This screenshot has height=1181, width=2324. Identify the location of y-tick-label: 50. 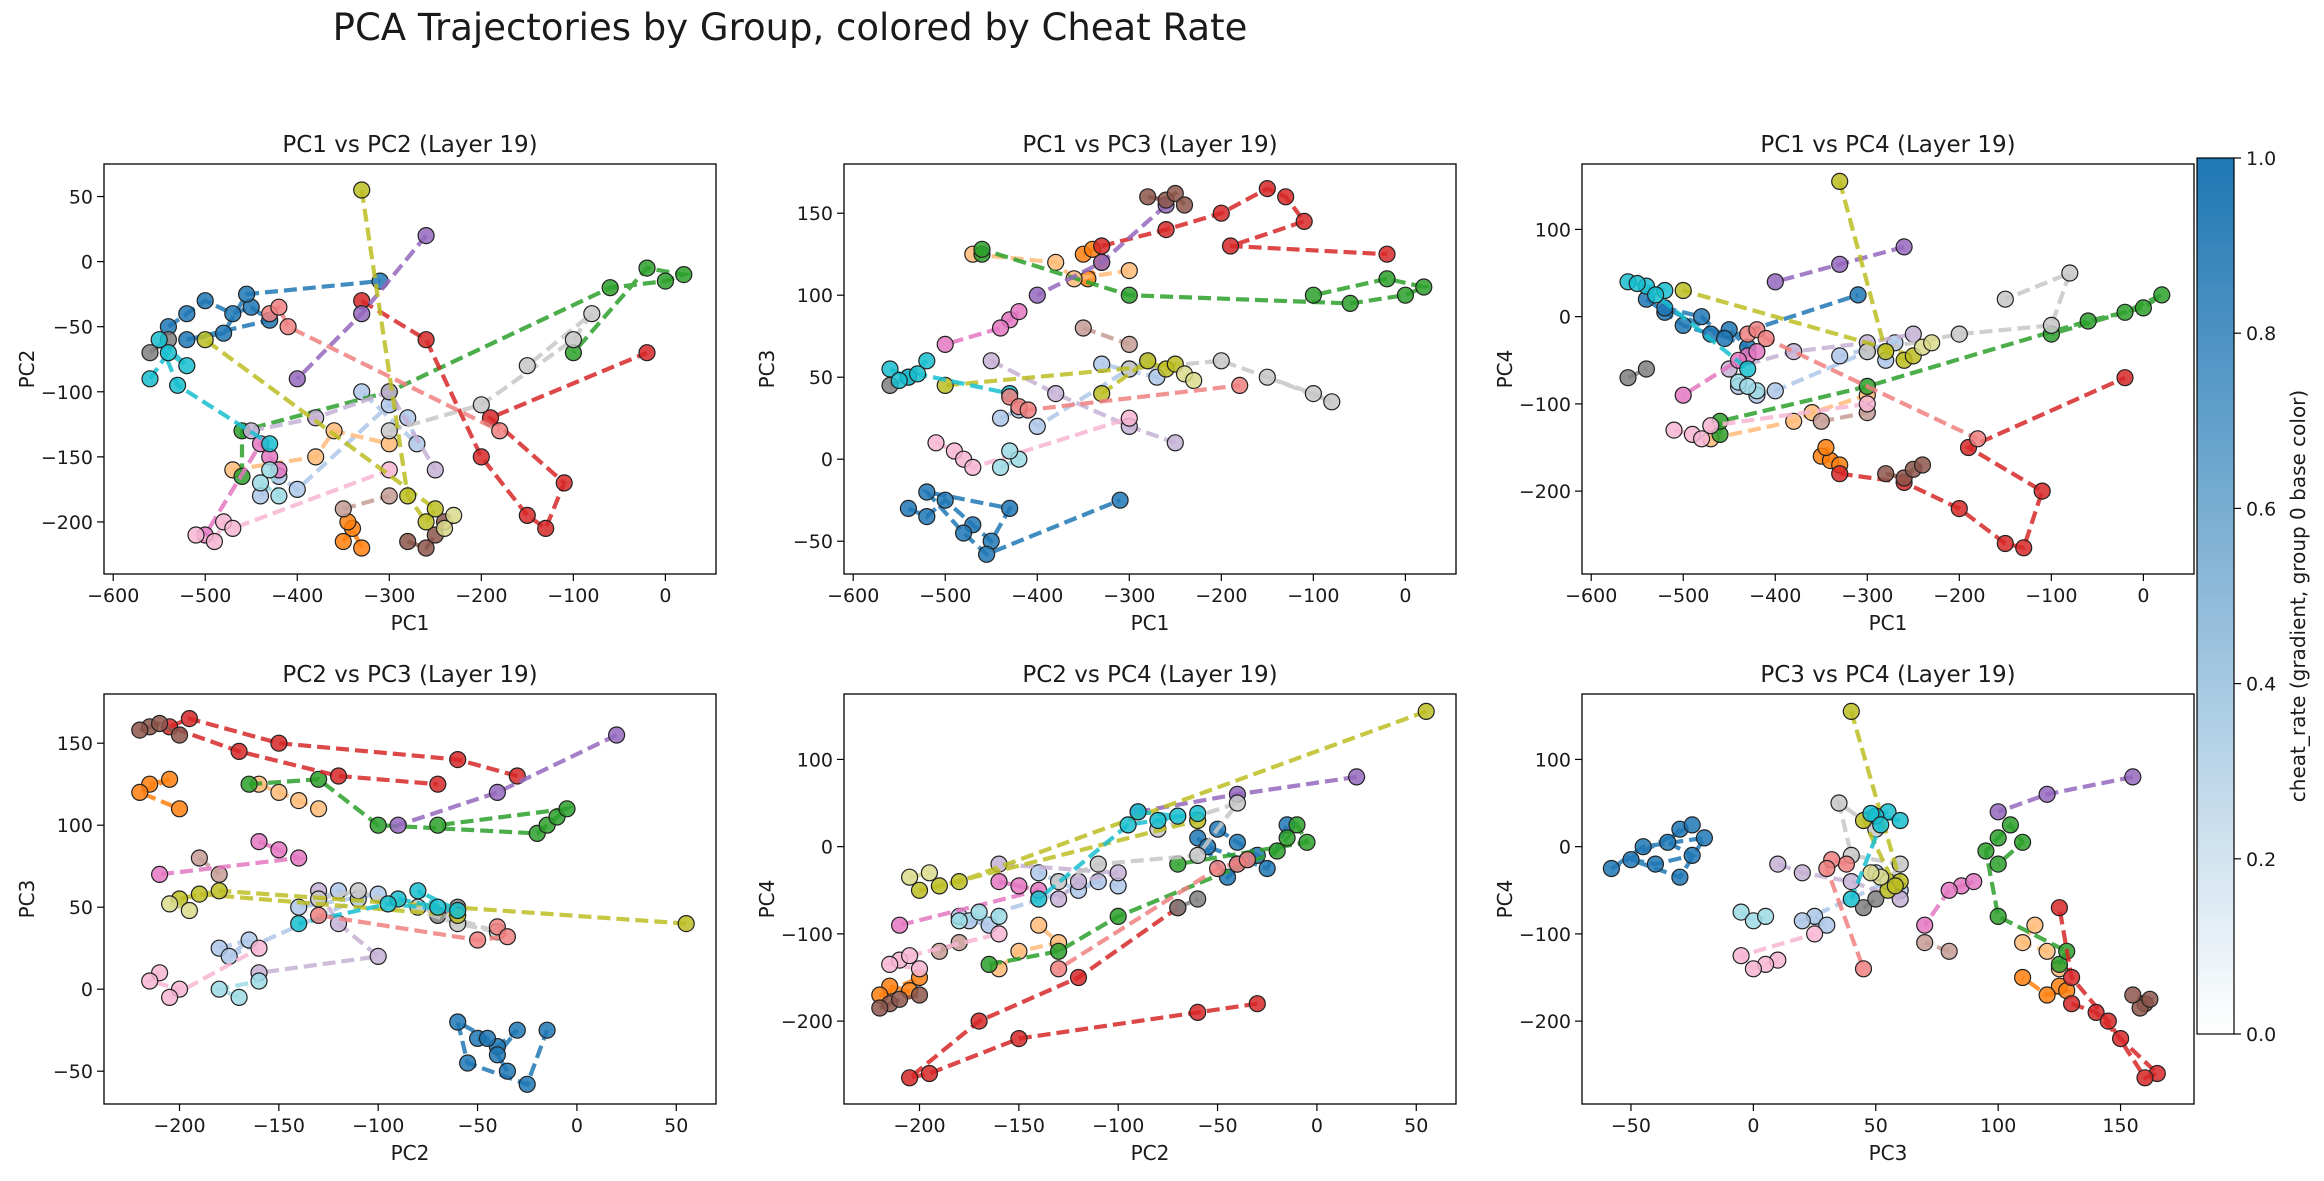
(821, 378).